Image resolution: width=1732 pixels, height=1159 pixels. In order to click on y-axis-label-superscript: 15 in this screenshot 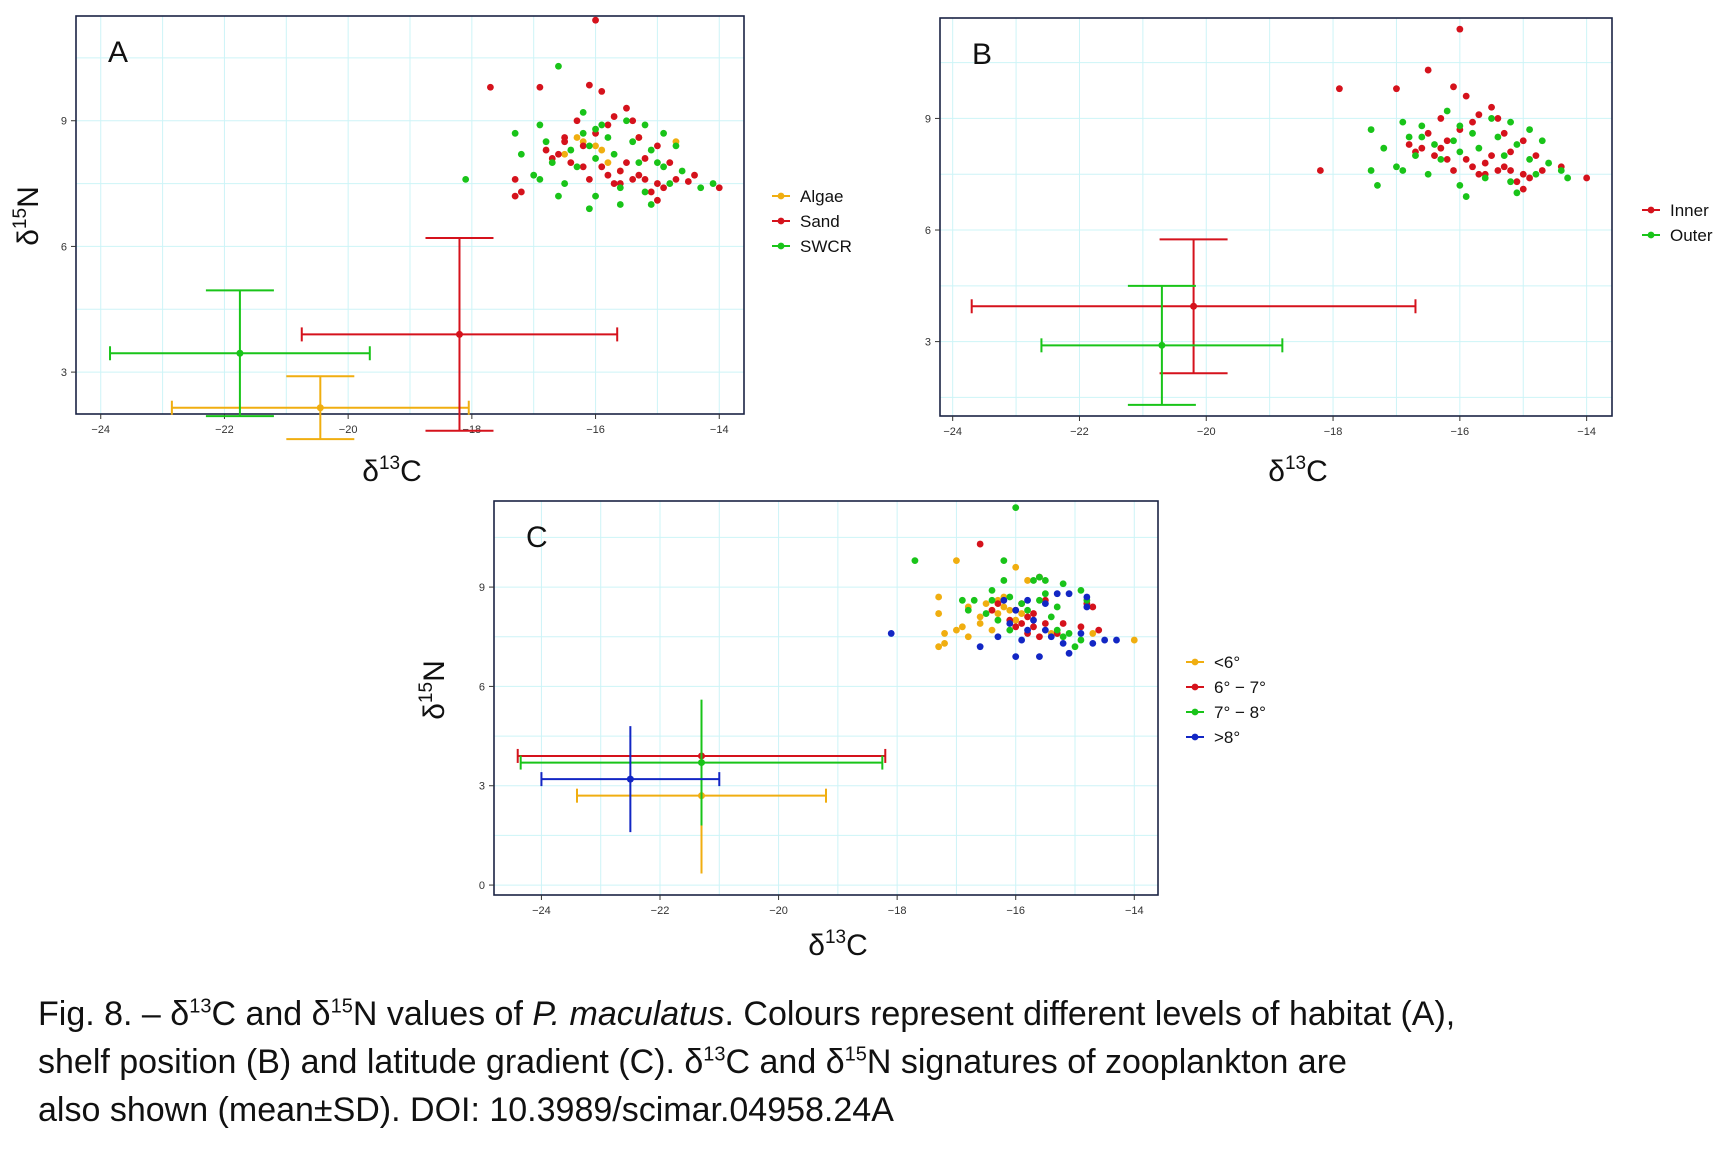, I will do `click(20, 218)`.